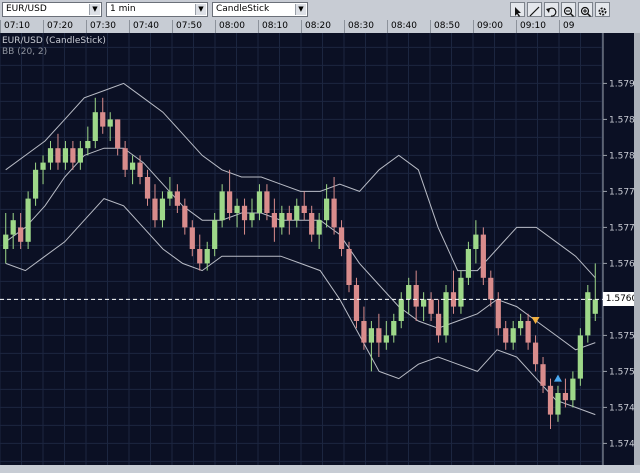 This screenshot has height=473, width=640. I want to click on time-axis-label: 08:50, so click(451, 26).